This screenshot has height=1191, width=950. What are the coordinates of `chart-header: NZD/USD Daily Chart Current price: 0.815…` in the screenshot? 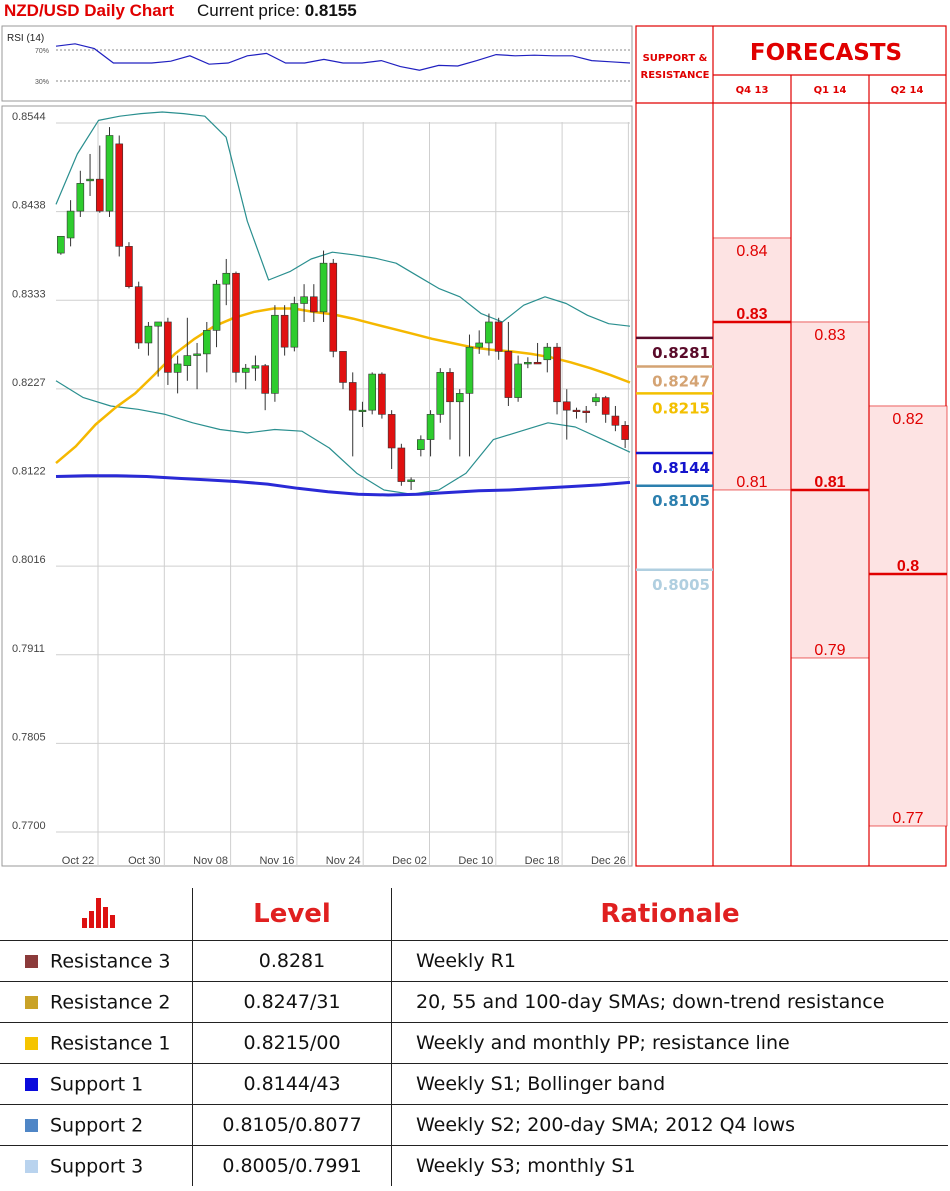 It's located at (318, 12).